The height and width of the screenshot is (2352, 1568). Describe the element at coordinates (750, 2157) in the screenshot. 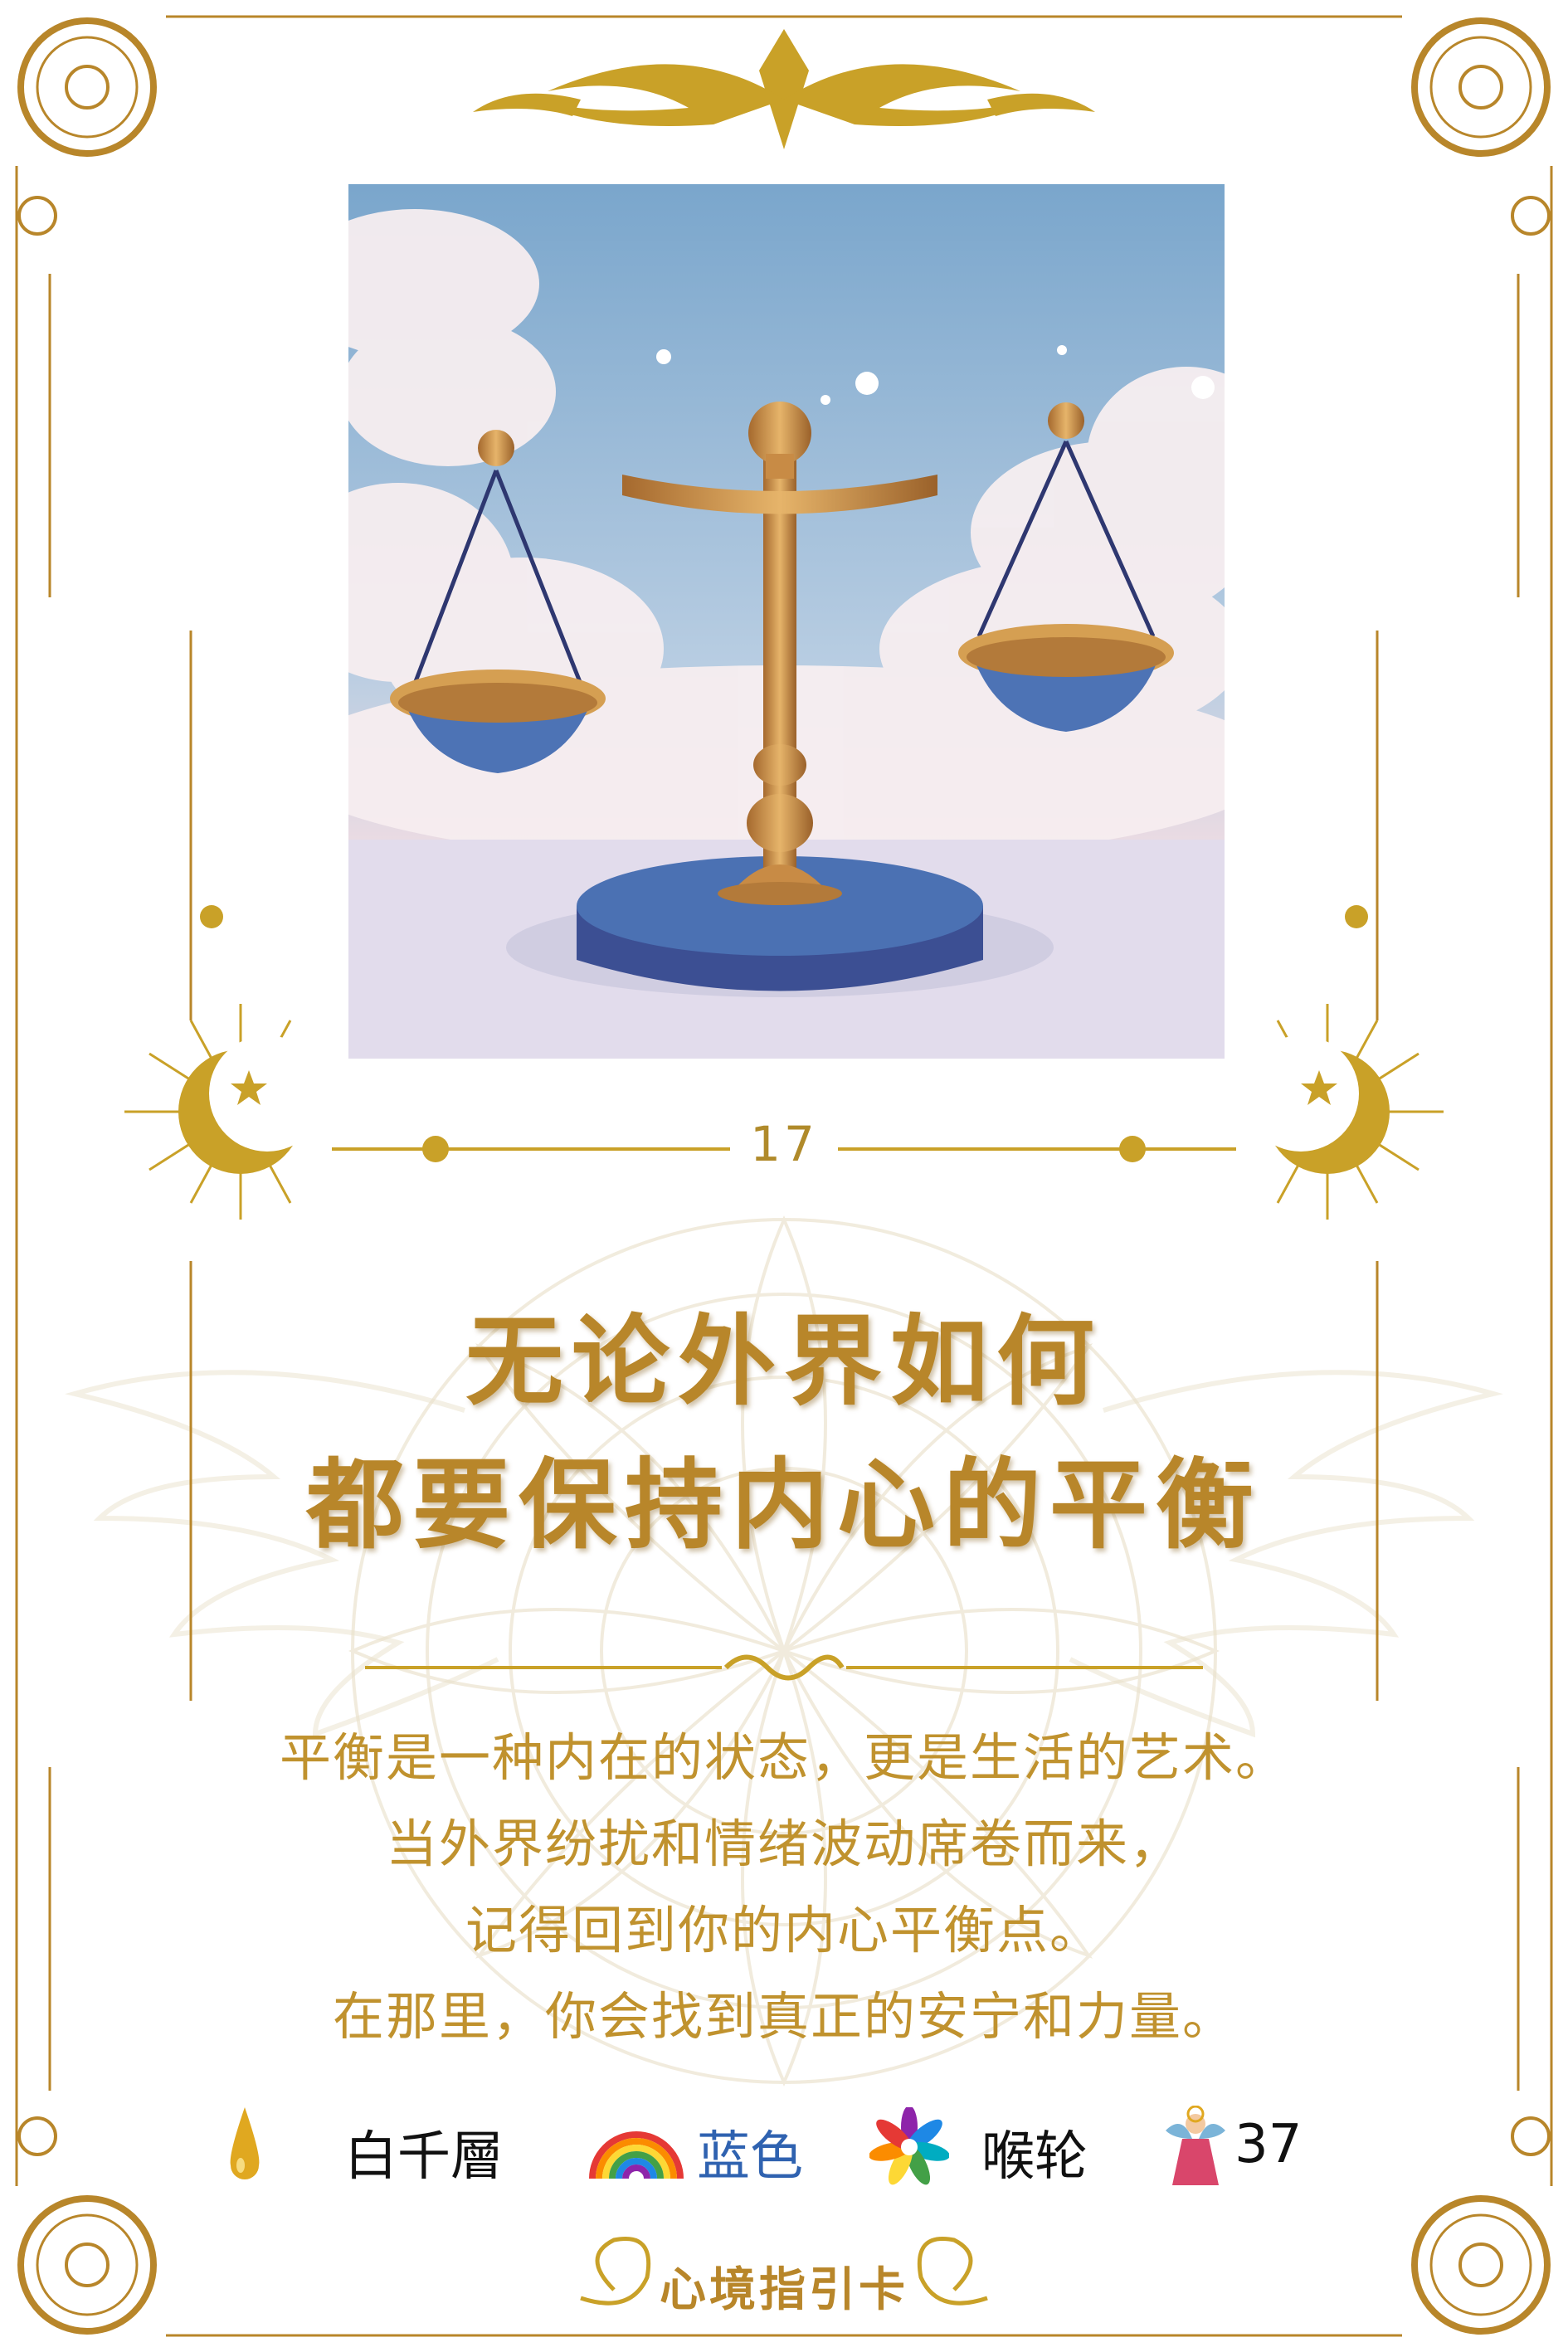

I see `color-label: 蓝色` at that location.